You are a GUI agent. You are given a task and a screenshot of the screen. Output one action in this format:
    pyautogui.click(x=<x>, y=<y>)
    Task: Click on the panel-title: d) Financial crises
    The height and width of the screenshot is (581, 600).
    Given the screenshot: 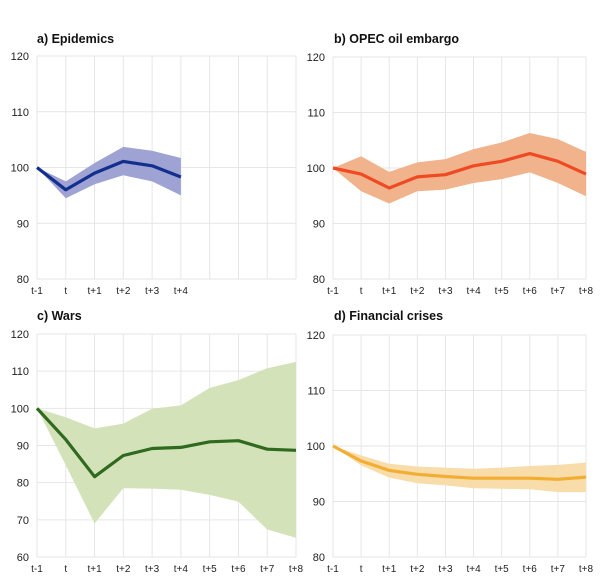 What is the action you would take?
    pyautogui.click(x=388, y=316)
    